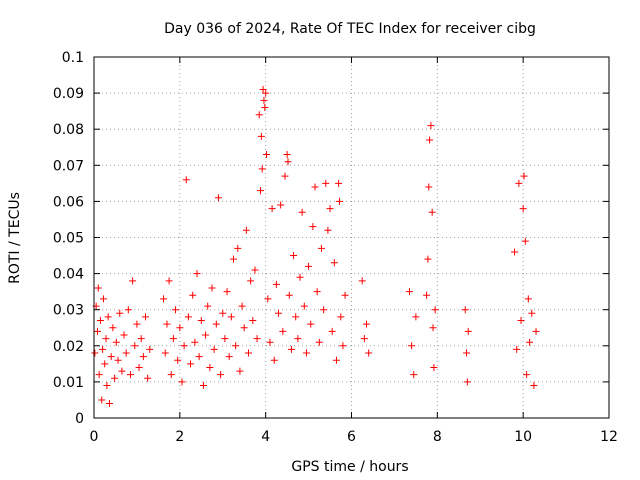 The width and height of the screenshot is (640, 480). I want to click on x-axis-label: GPS time / hours, so click(349, 467).